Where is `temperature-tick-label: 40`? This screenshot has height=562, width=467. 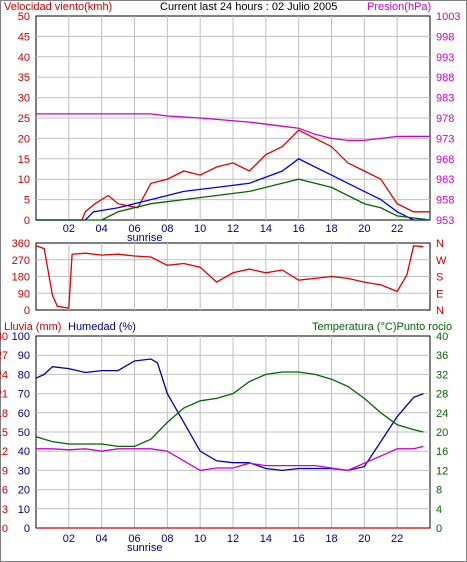
temperature-tick-label: 40 is located at coordinates (442, 337).